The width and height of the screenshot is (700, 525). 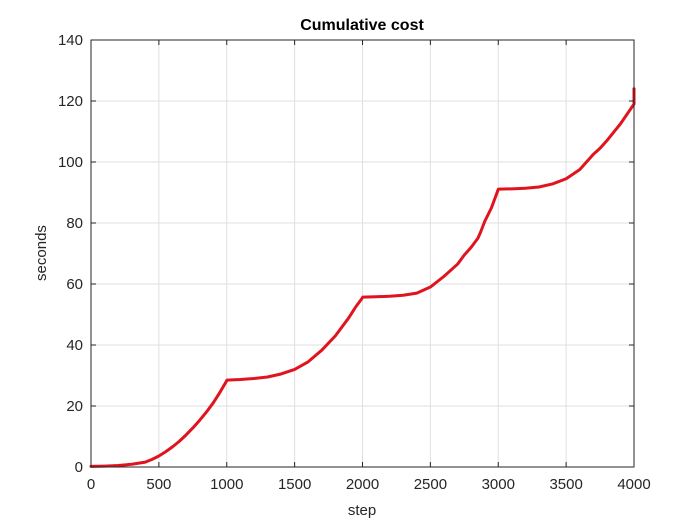 I want to click on y-tick-label: 80, so click(x=74, y=223).